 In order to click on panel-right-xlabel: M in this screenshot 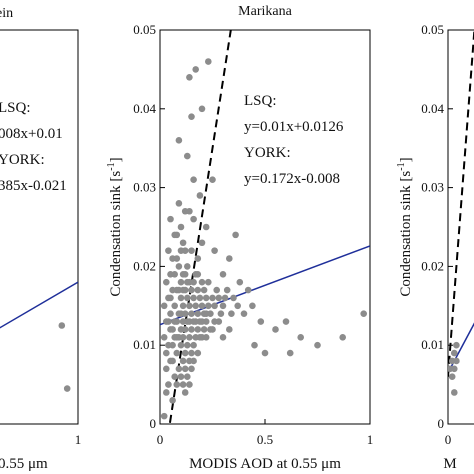, I will do `click(449, 464)`.